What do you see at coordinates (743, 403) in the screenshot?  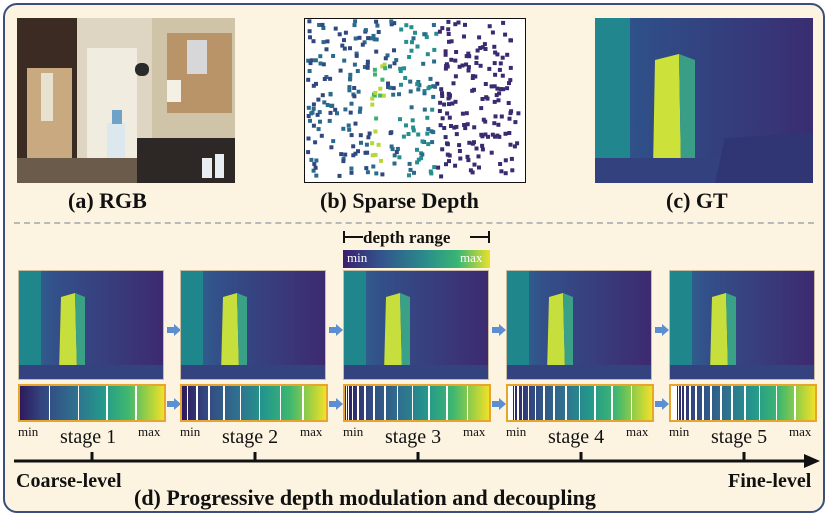 I see `stage-5-depth-bins` at bounding box center [743, 403].